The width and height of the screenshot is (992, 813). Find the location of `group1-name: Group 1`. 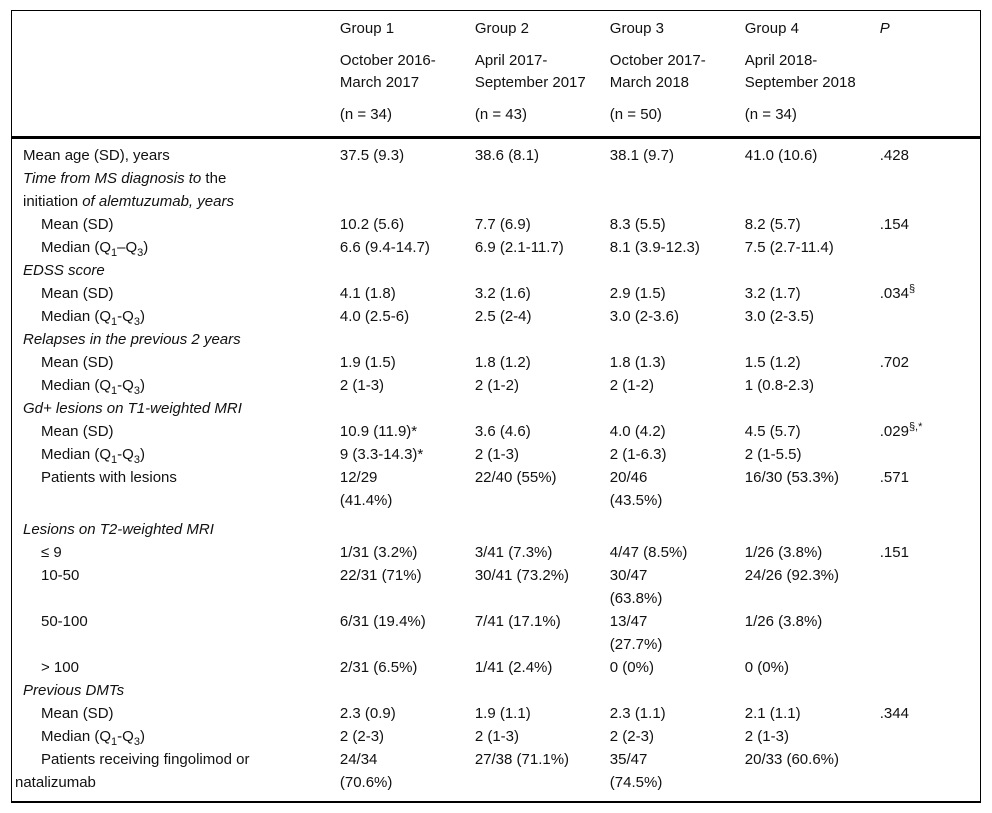

group1-name: Group 1 is located at coordinates (367, 28).